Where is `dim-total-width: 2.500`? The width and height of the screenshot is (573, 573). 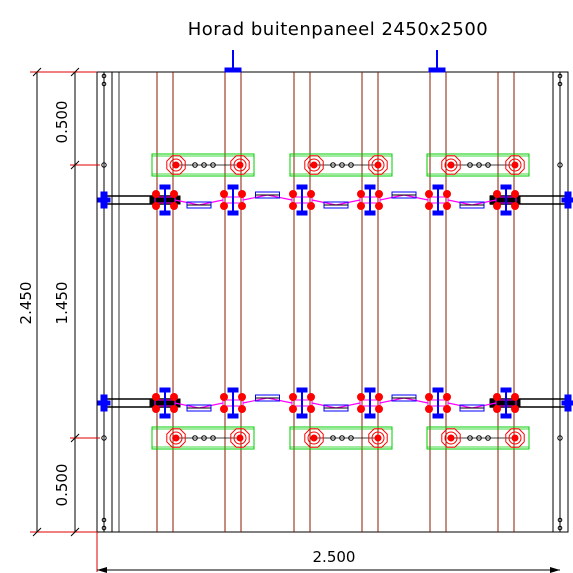 dim-total-width: 2.500 is located at coordinates (334, 557).